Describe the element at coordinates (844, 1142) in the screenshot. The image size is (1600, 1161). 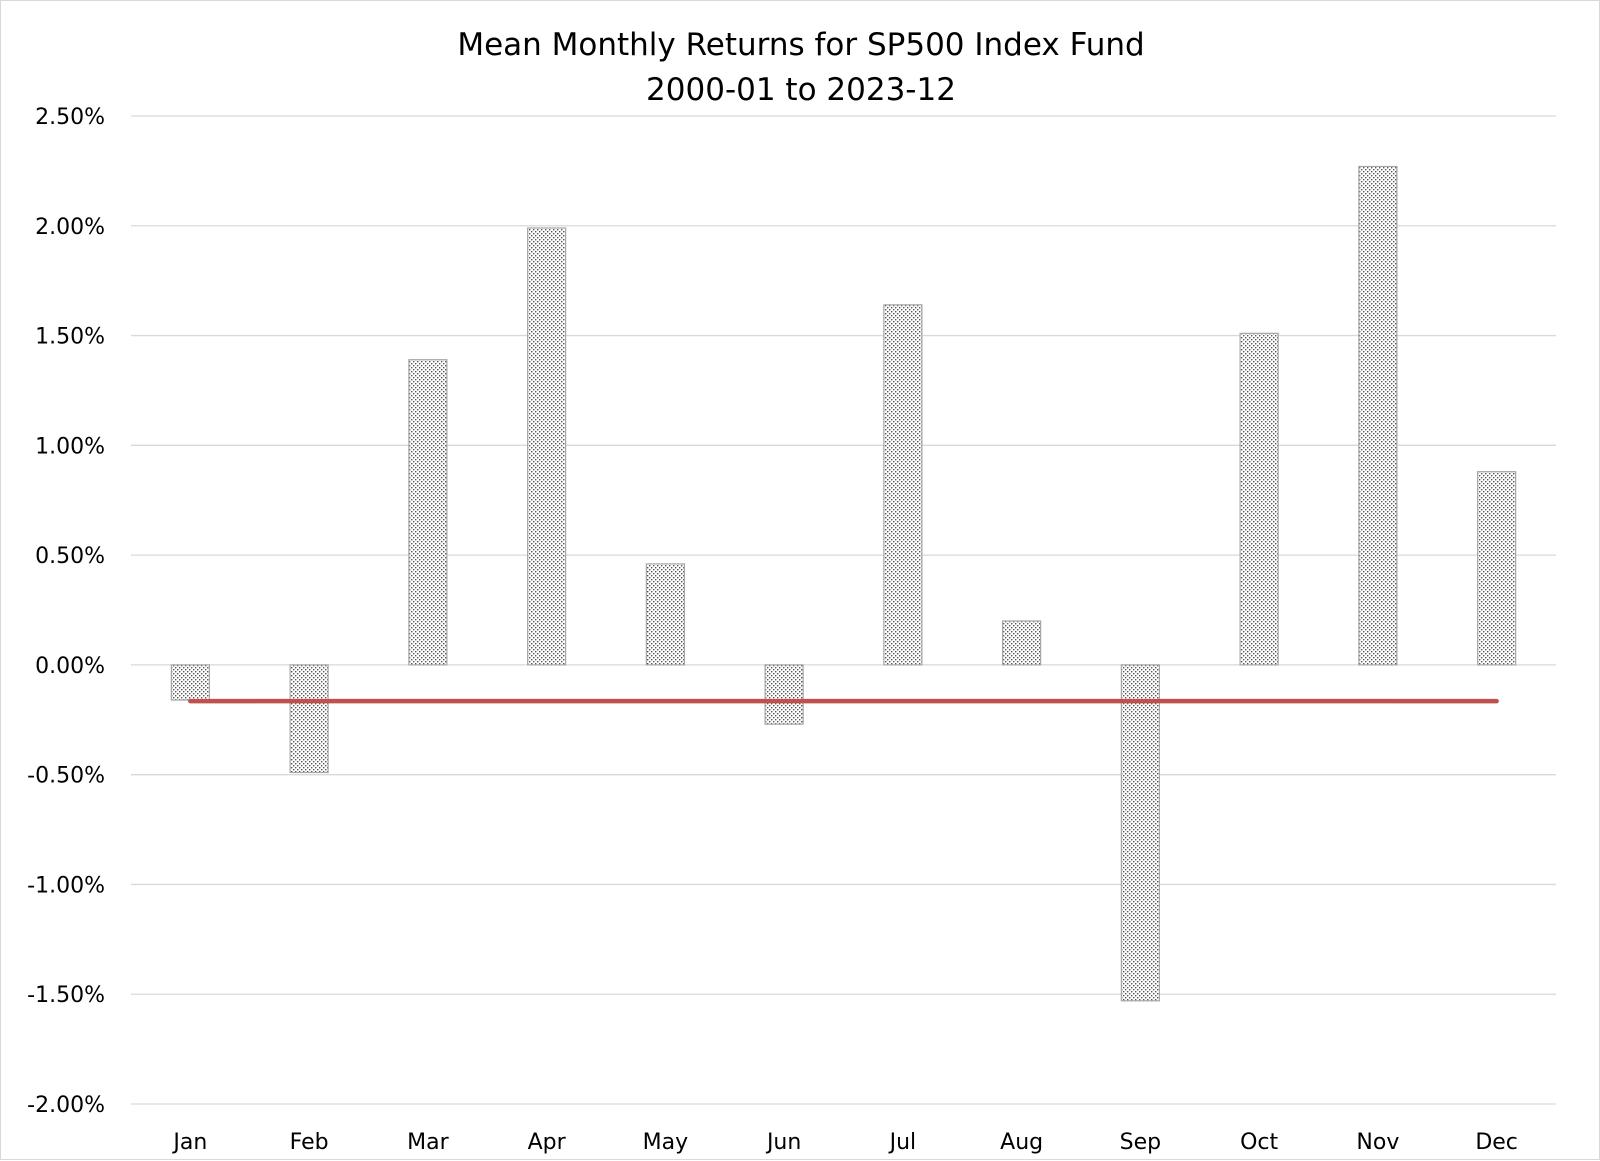
I see `x-axis-tick-labels: Jan Feb Mar Apr May Jun Jul Aug Sep Oct Nov Dec` at that location.